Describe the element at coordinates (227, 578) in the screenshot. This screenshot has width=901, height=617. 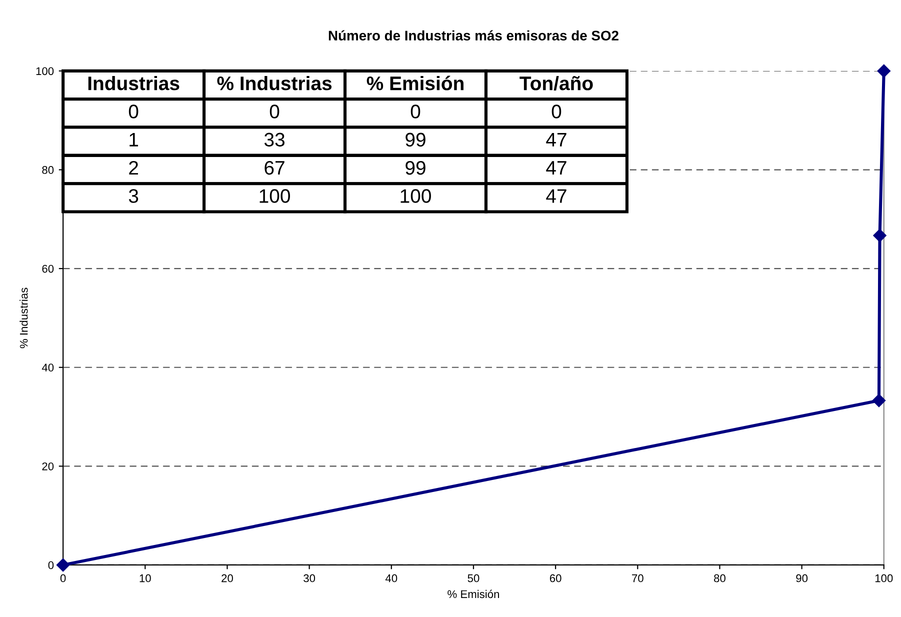
I see `x-tick-label: 20` at that location.